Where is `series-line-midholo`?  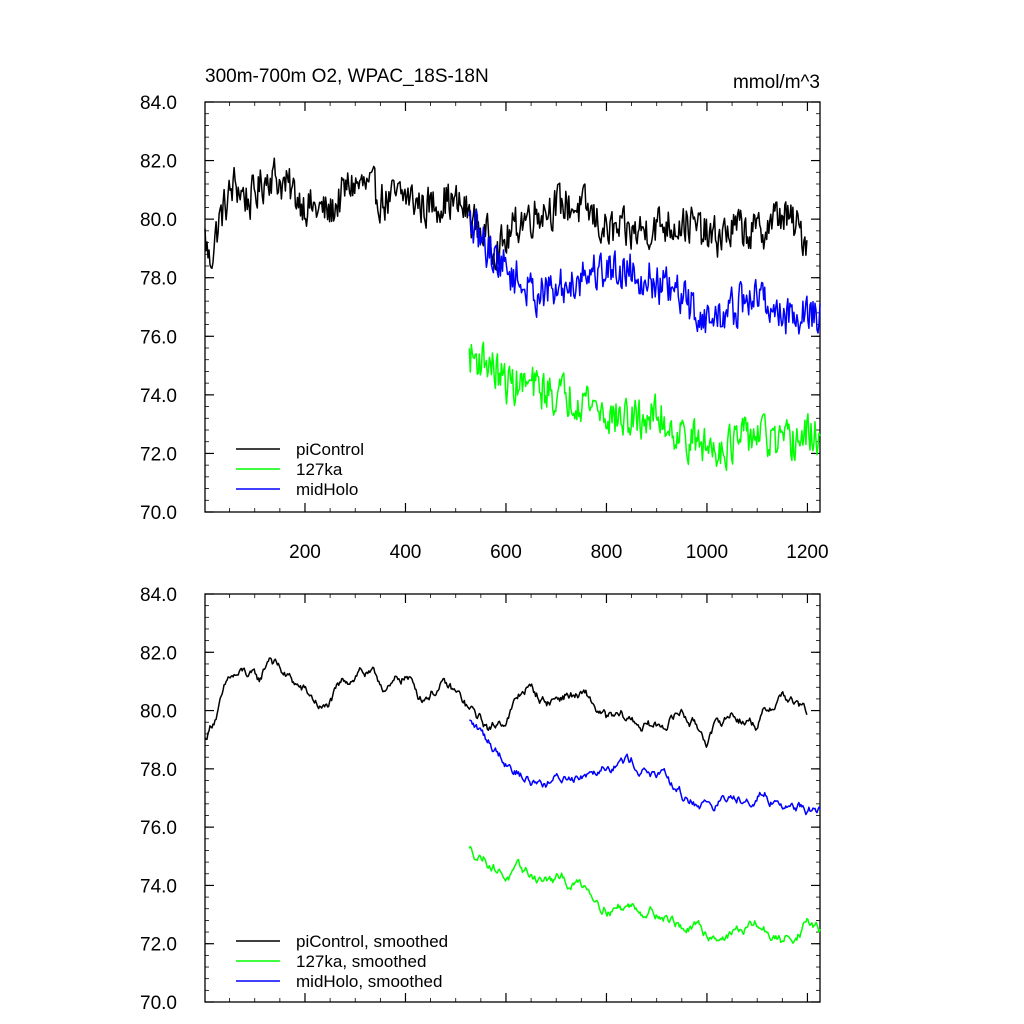 series-line-midholo is located at coordinates (644, 271).